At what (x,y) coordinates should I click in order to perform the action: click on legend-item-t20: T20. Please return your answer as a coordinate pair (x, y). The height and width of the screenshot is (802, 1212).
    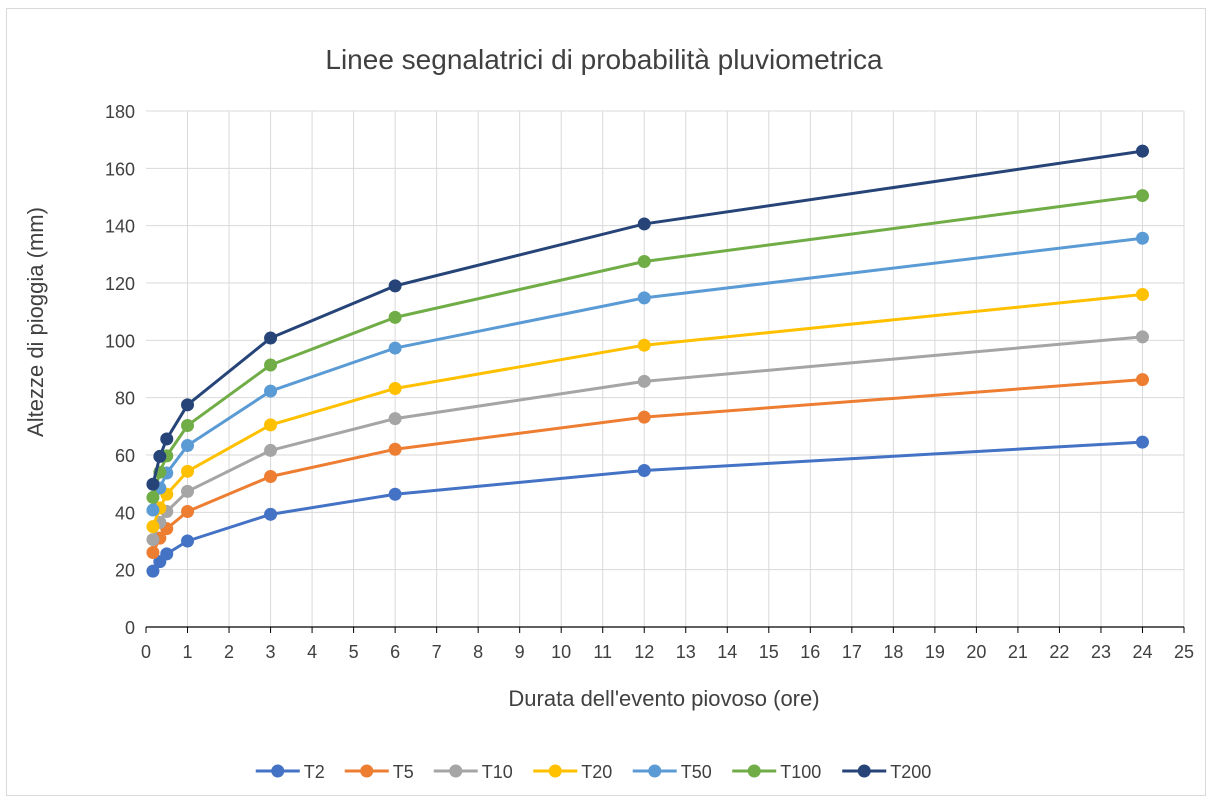
    Looking at the image, I should click on (572, 772).